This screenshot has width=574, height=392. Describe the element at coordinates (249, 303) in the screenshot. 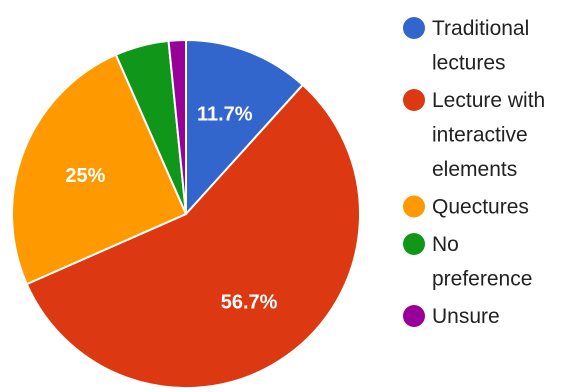

I see `slice-label-lecture-with-interactive-elements: 56.7%` at that location.